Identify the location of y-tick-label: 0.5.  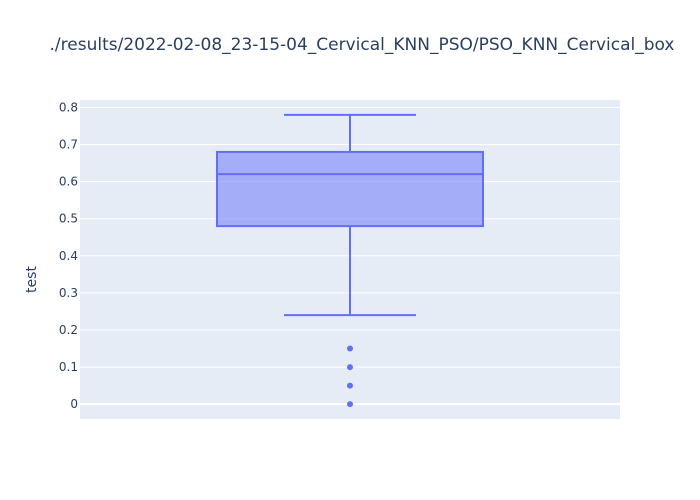
(68, 219).